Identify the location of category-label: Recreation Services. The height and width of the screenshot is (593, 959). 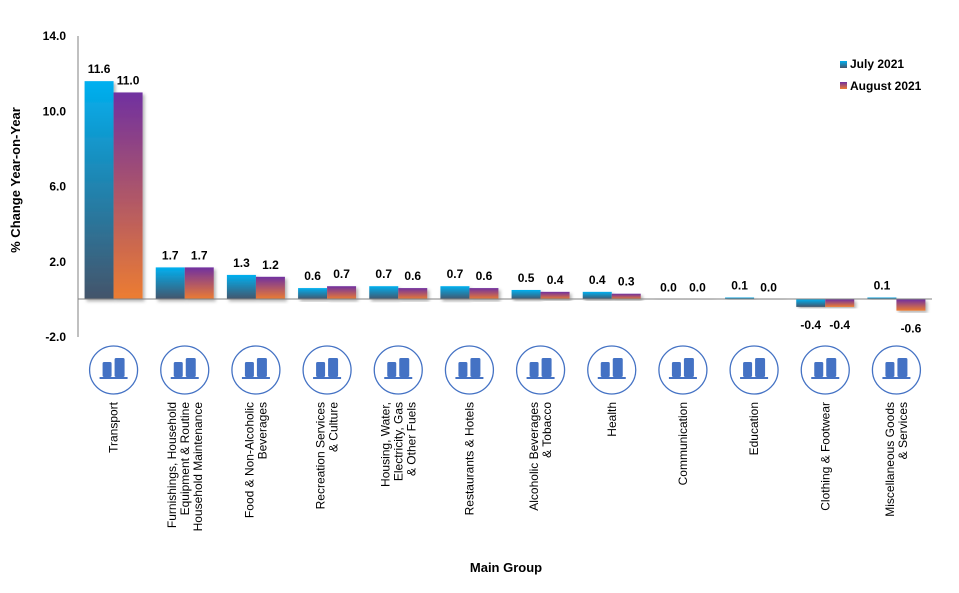
(321, 455).